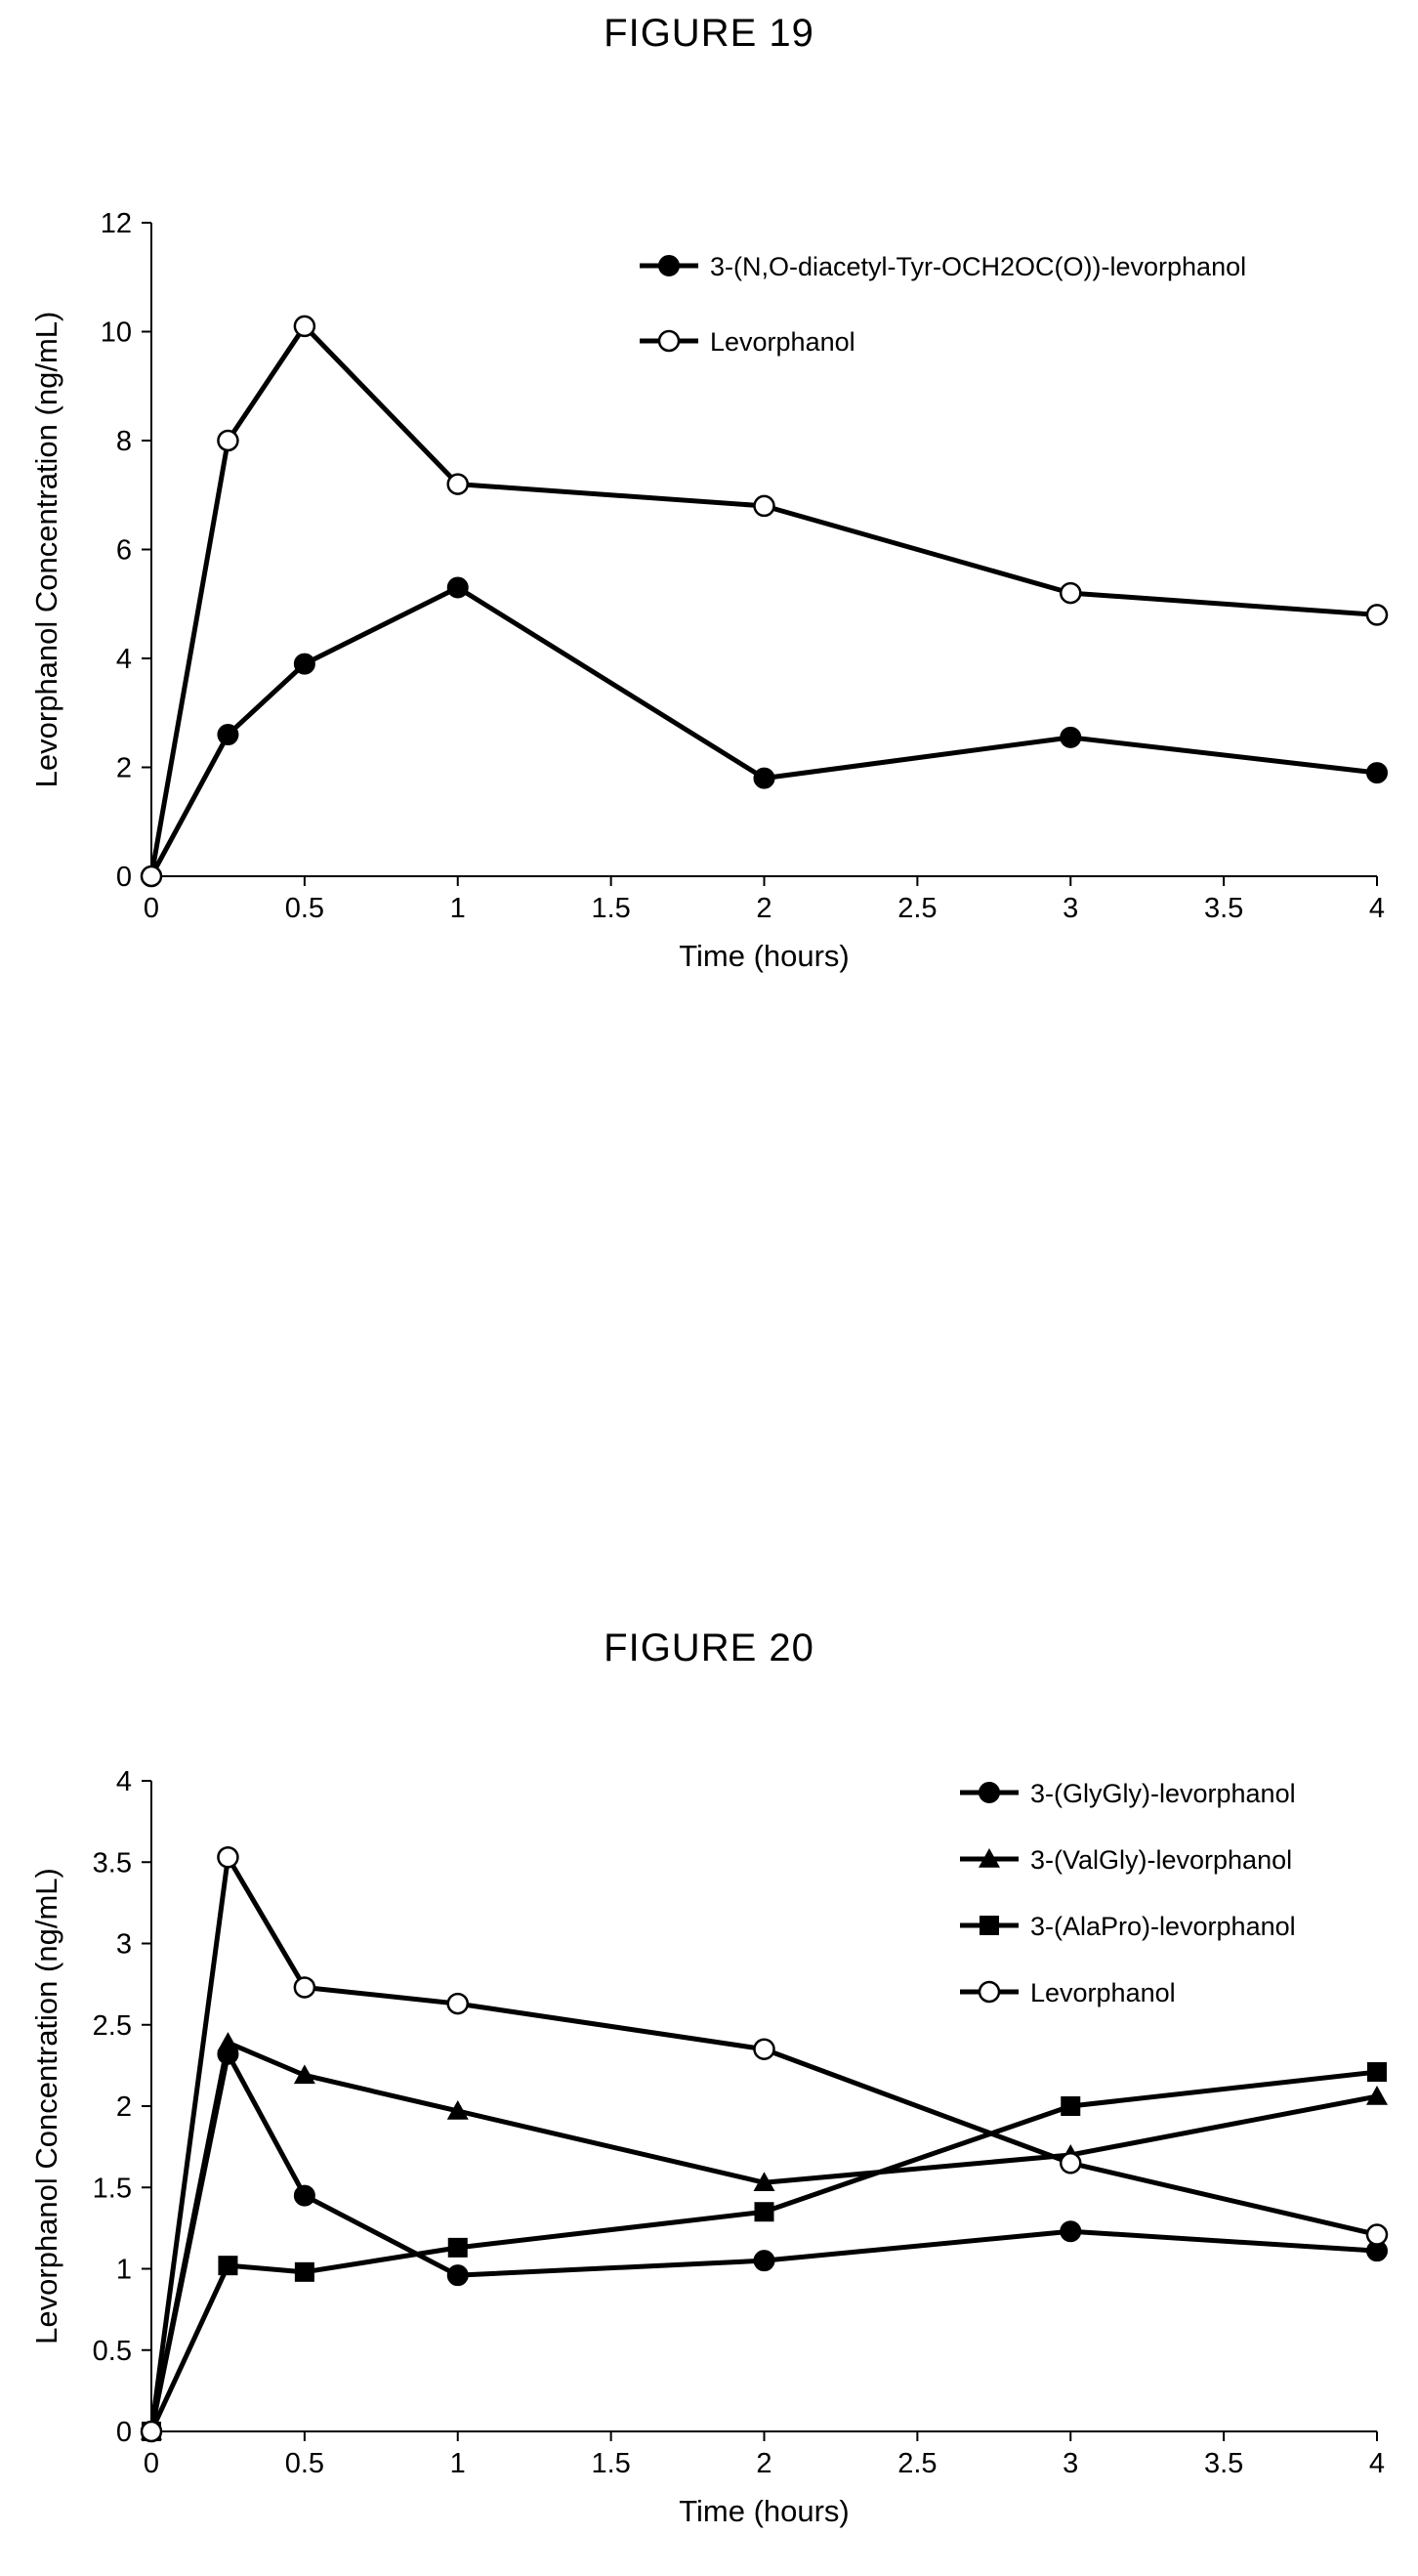  I want to click on fig20-x-tick-label: 3.5, so click(1223, 2463).